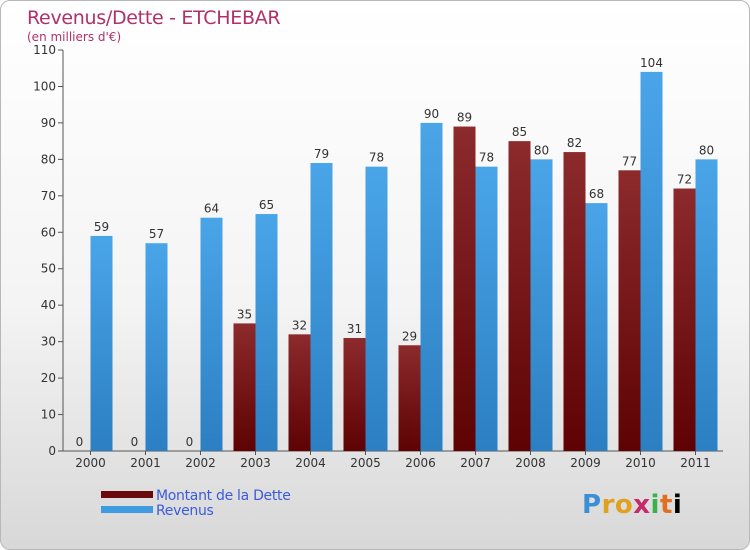 The width and height of the screenshot is (750, 550). What do you see at coordinates (629, 161) in the screenshot?
I see `data-label: 77` at bounding box center [629, 161].